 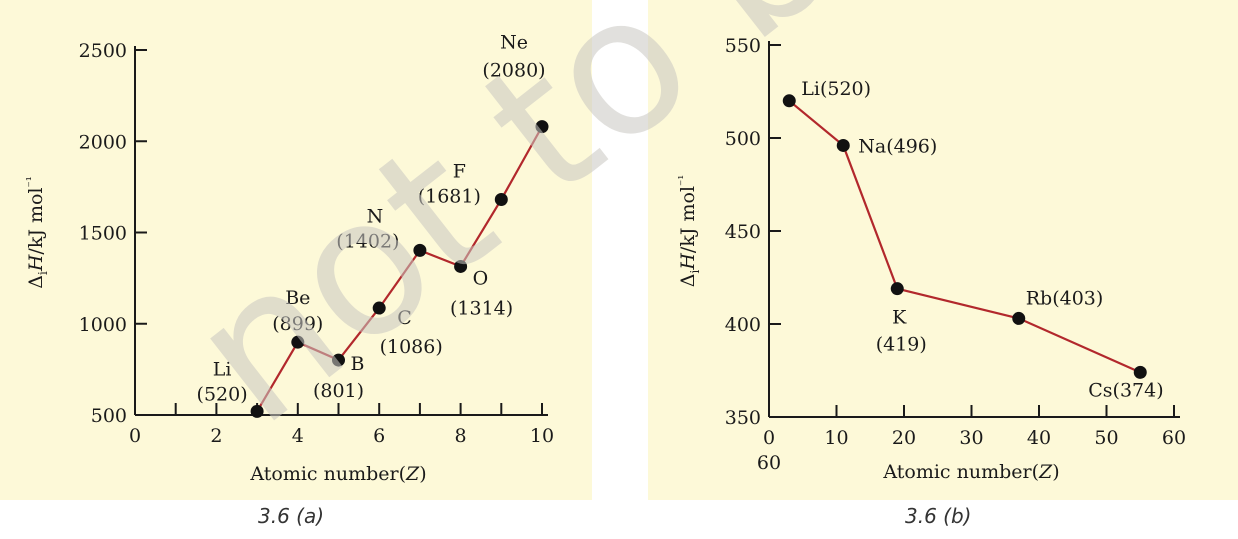 I want to click on y-tick-label: 550, so click(x=743, y=46).